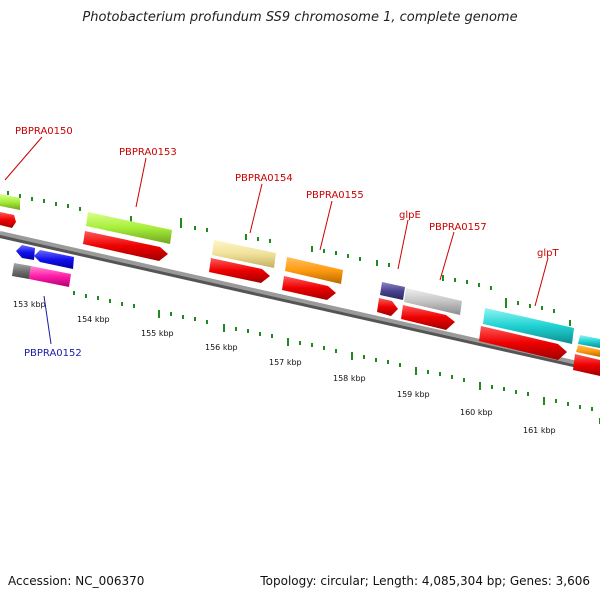 Image resolution: width=600 pixels, height=600 pixels. What do you see at coordinates (539, 430) in the screenshot?
I see `scale-label: 161 kbp` at bounding box center [539, 430].